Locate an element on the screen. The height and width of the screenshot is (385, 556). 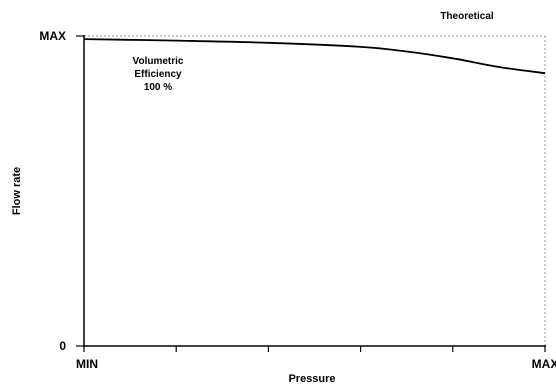
x-tick-label: MAX is located at coordinates (544, 364).